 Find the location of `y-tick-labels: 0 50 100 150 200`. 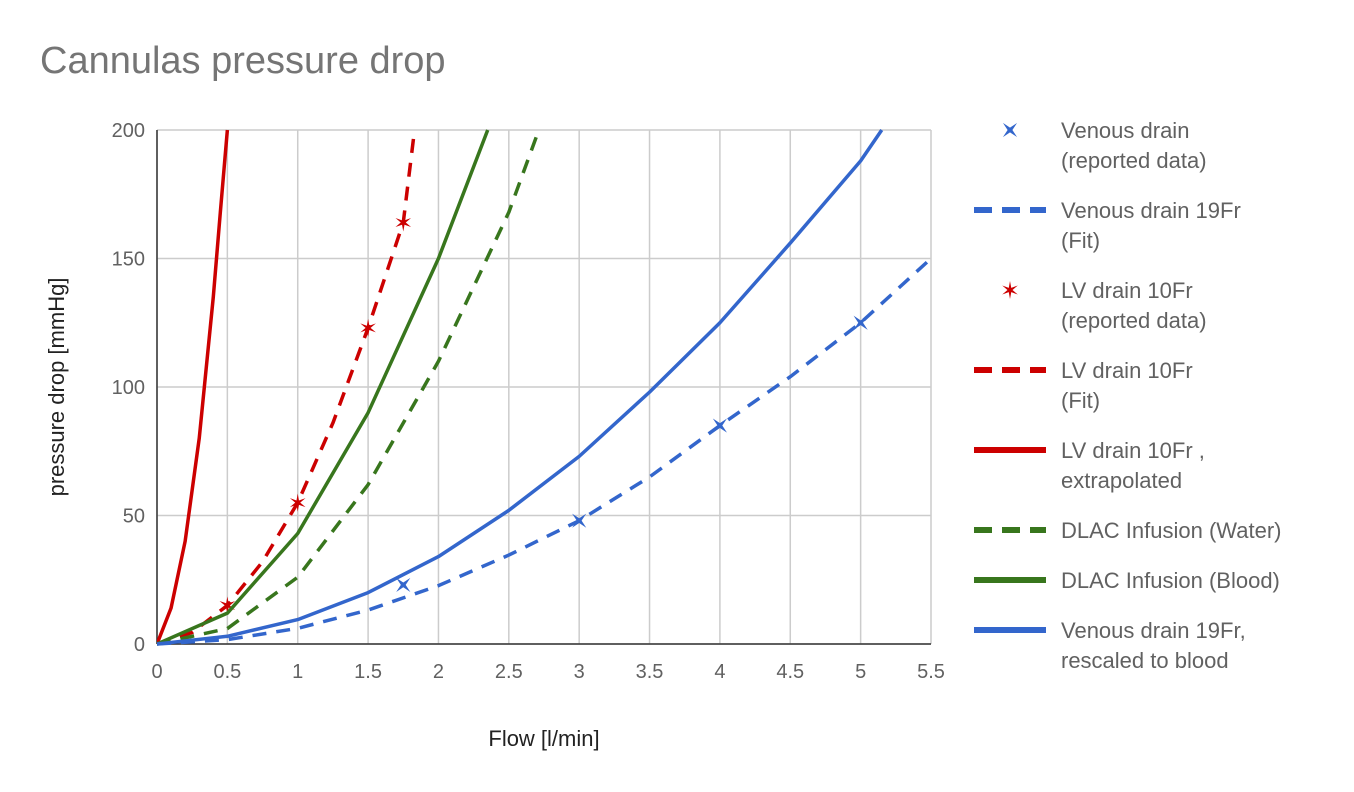

y-tick-labels: 0 50 100 150 200 is located at coordinates (128, 388).